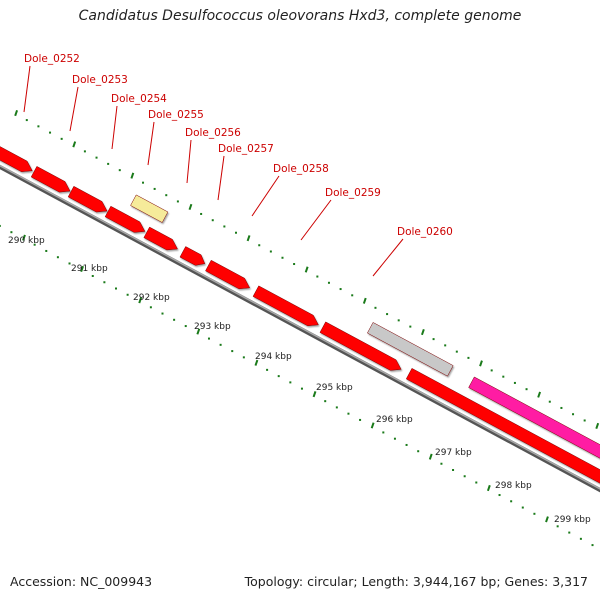  I want to click on gene-label: Dole_0256, so click(213, 133).